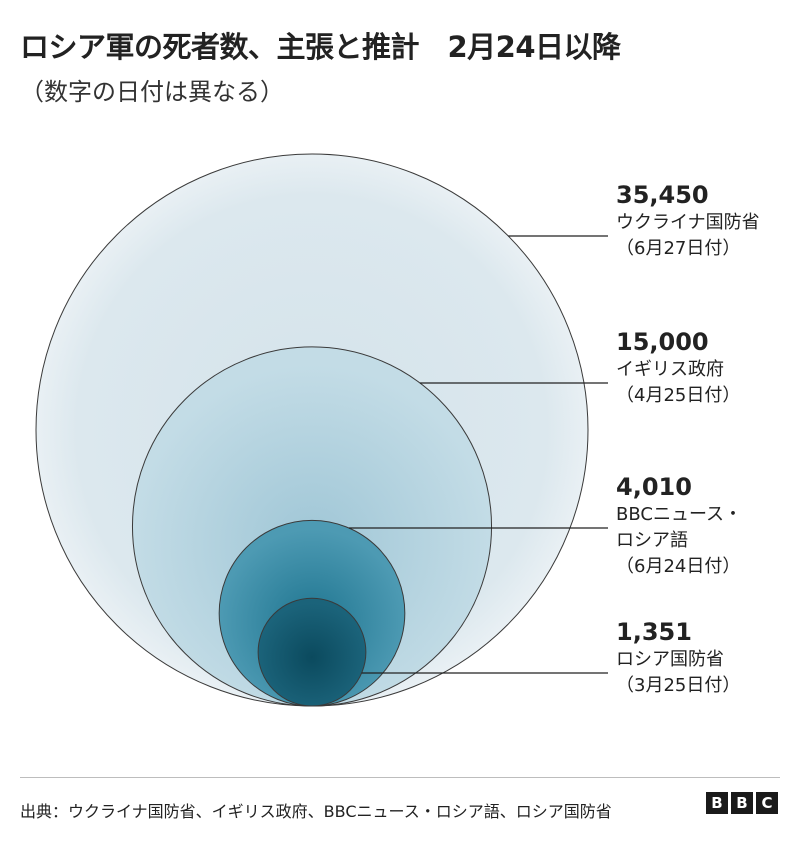 The width and height of the screenshot is (800, 860). What do you see at coordinates (767, 803) in the screenshot?
I see `logo-letter: C` at bounding box center [767, 803].